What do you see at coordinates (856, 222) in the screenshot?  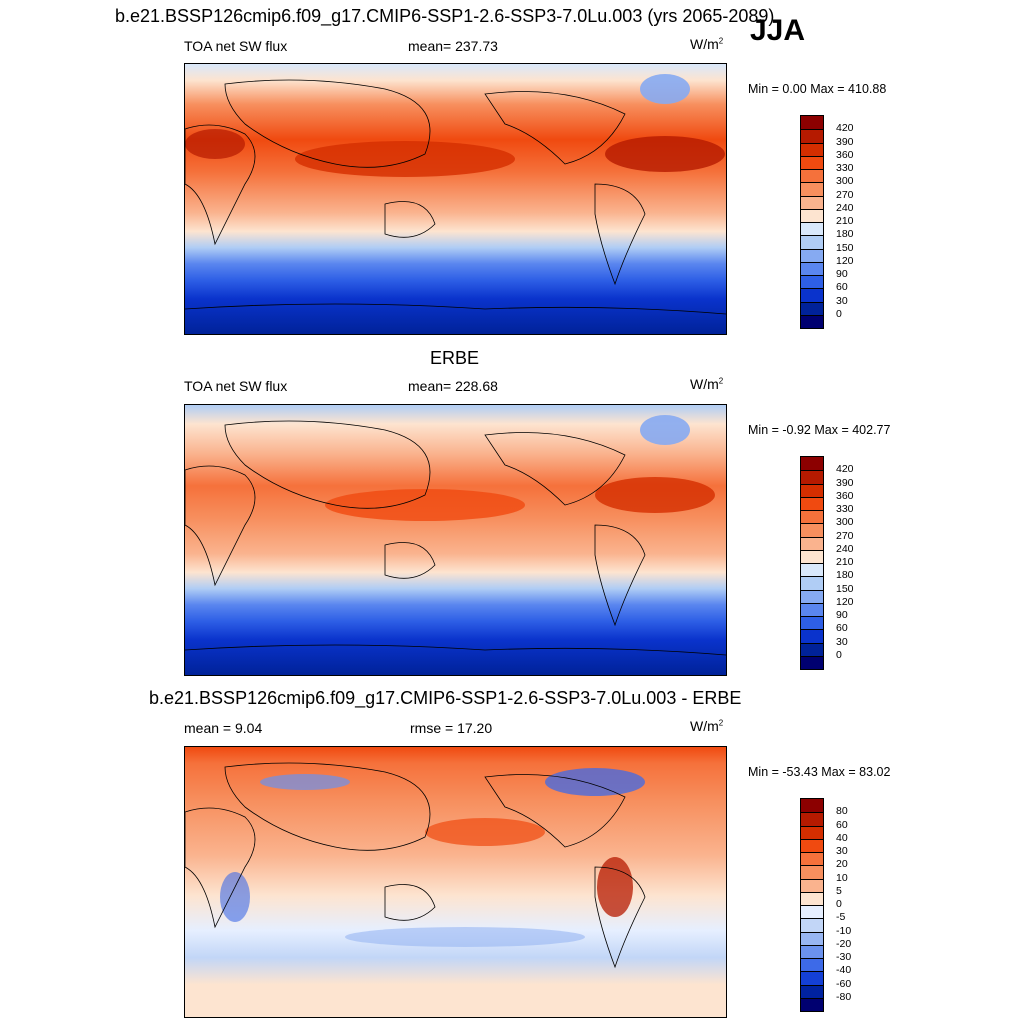 I see `panel1-colorbar-labels: 420 390 360 330 300 270 240 210 180 150 120 90 60 30 0` at bounding box center [856, 222].